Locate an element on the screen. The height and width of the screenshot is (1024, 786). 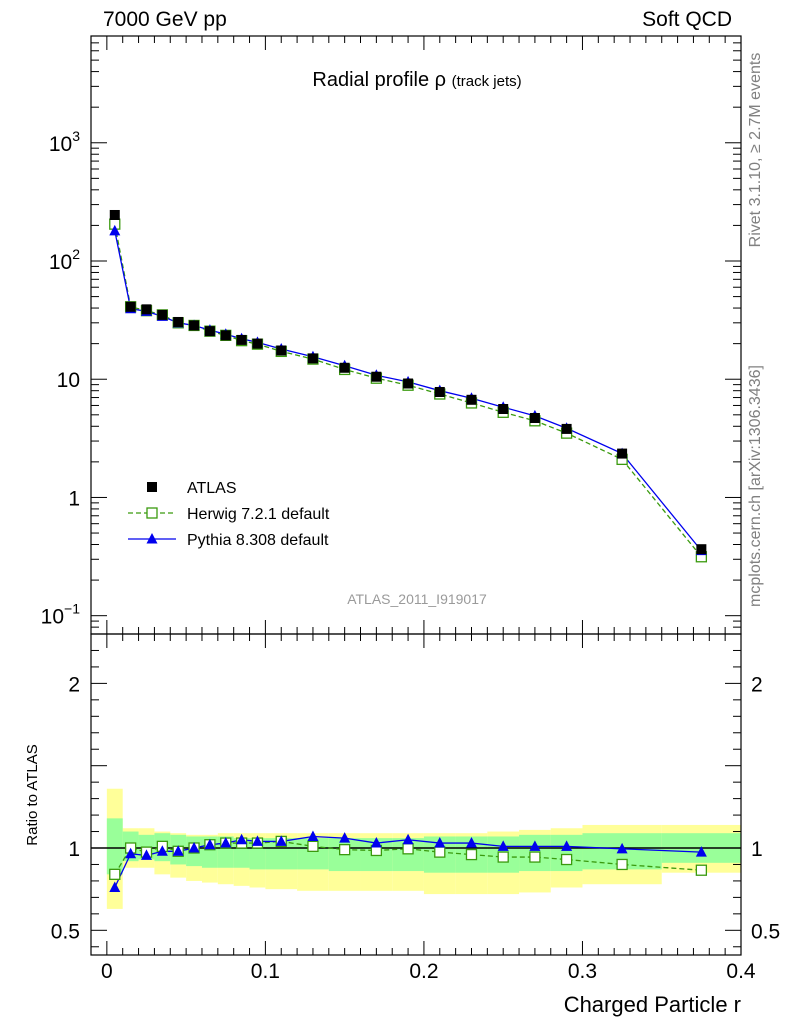
source-label: mcplots.cern.ch [arXiv:1306.3436] is located at coordinates (755, 486).